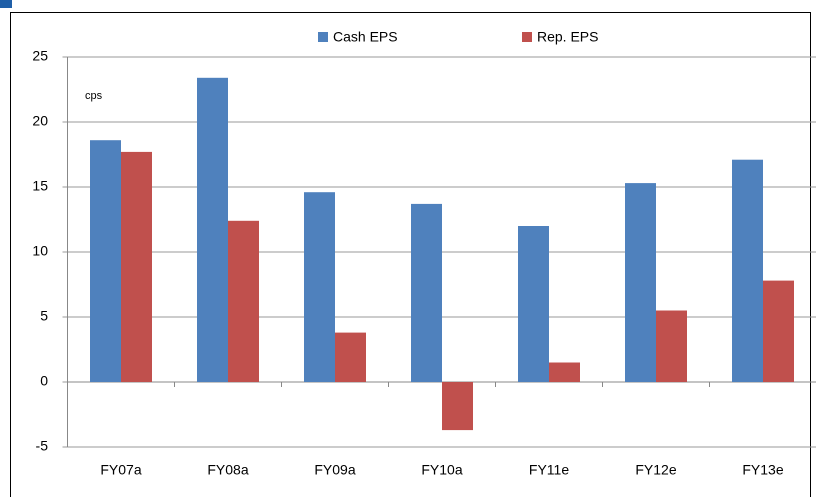  Describe the element at coordinates (334, 470) in the screenshot. I see `x-tick-label: FY09a` at that location.